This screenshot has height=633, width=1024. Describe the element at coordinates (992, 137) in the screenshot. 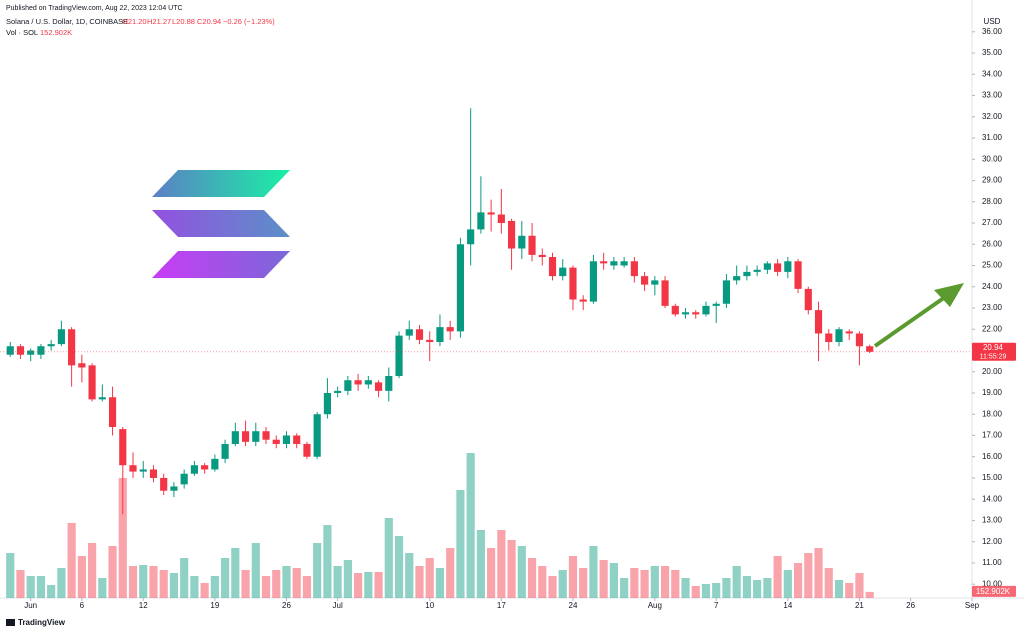

I see `y-tick-label: 31.00` at that location.